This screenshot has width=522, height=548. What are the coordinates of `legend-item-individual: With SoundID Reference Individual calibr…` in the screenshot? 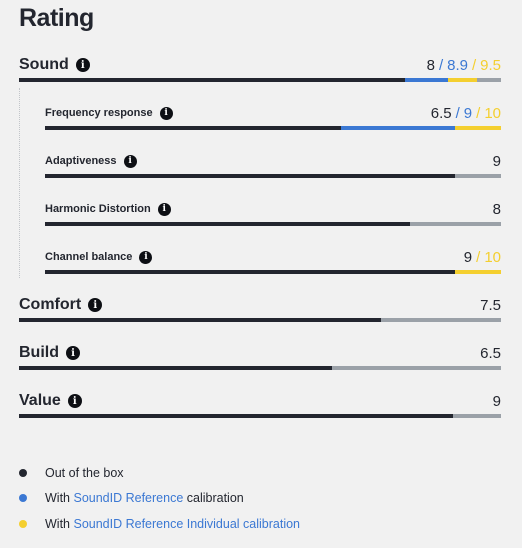 It's located at (159, 524).